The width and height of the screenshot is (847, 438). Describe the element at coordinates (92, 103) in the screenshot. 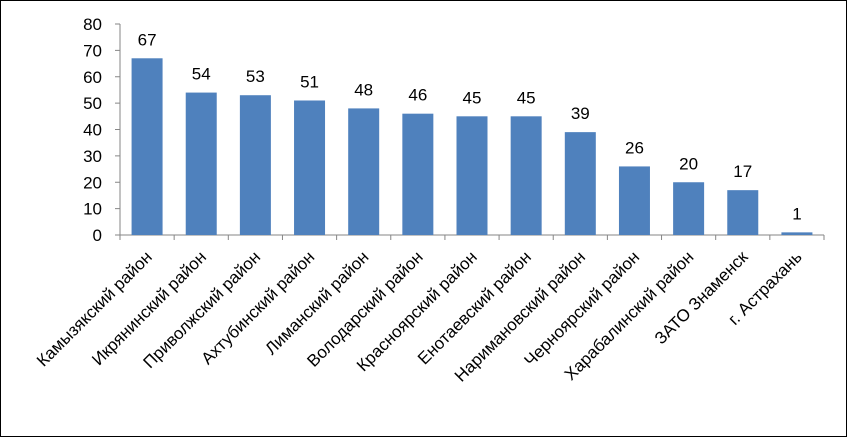

I see `y-tick-label: 50` at that location.